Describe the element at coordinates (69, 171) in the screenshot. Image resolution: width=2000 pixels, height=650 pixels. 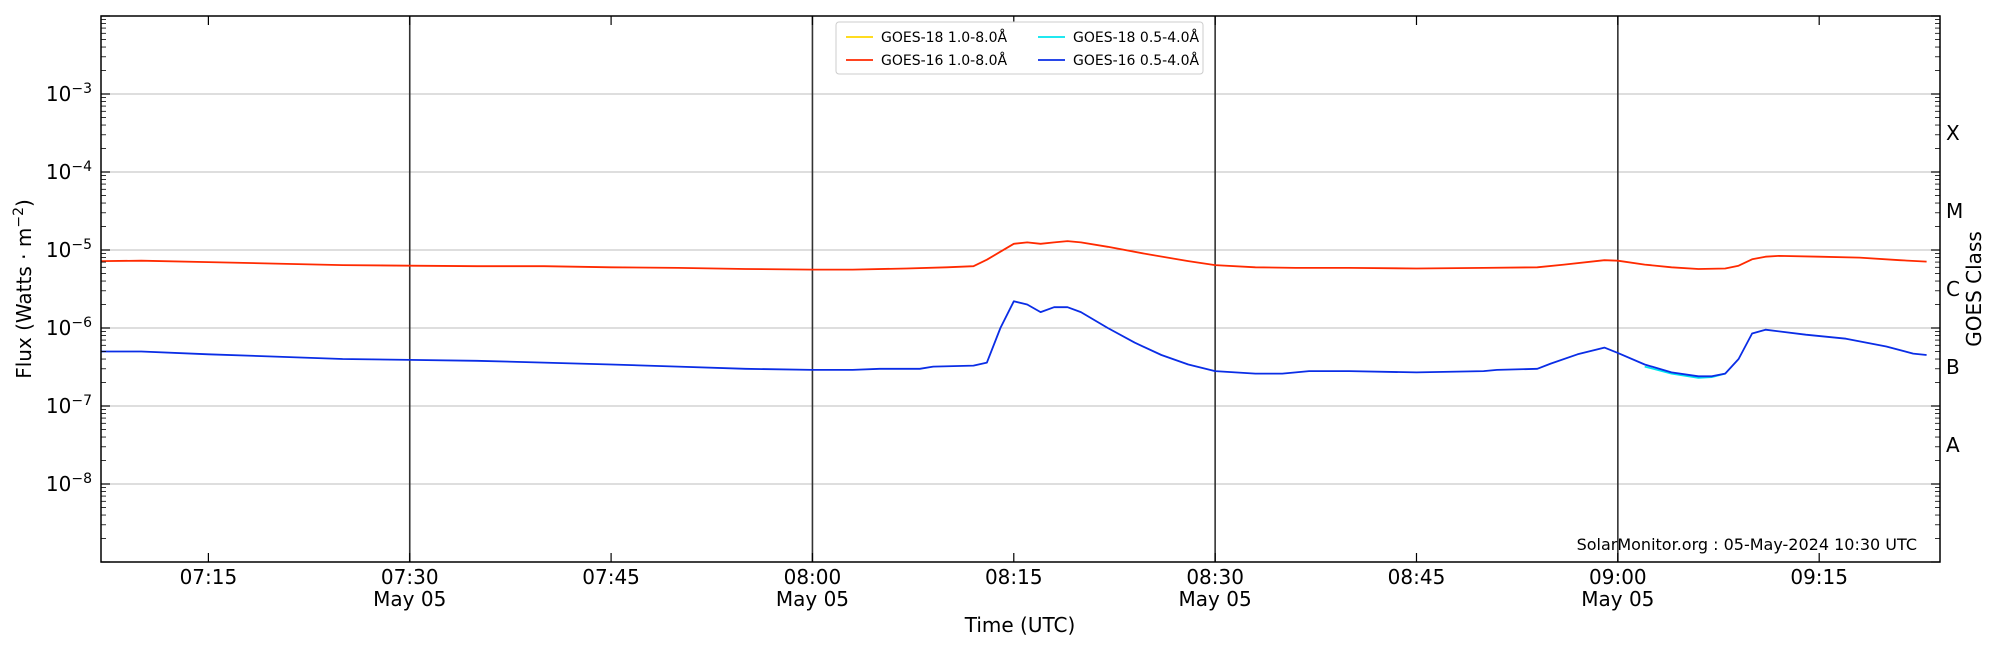
I see `y-tick-label: 10⁻⁴` at that location.